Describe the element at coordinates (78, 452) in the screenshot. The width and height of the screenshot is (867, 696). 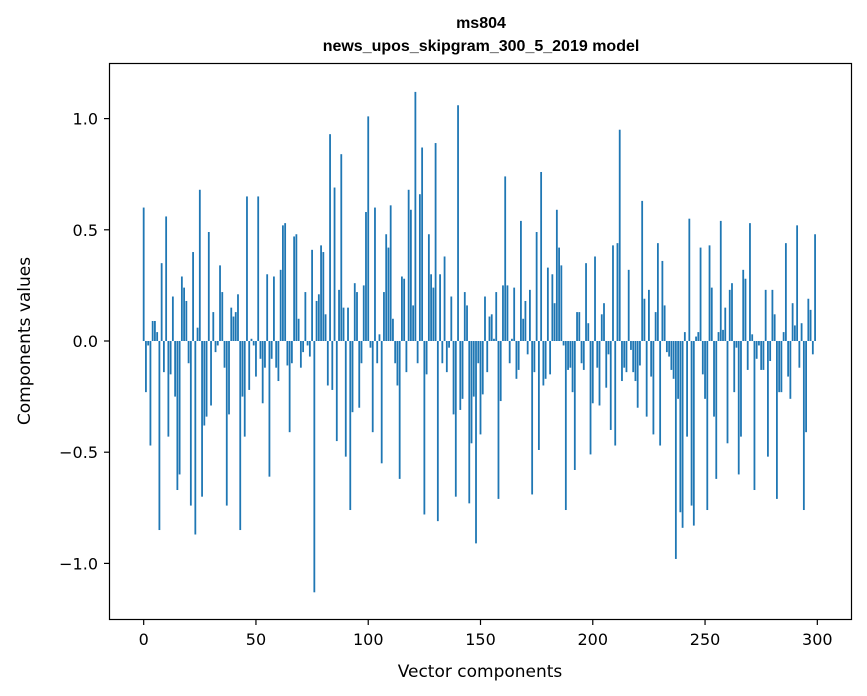
I see `y-tick-label: −0.5` at that location.